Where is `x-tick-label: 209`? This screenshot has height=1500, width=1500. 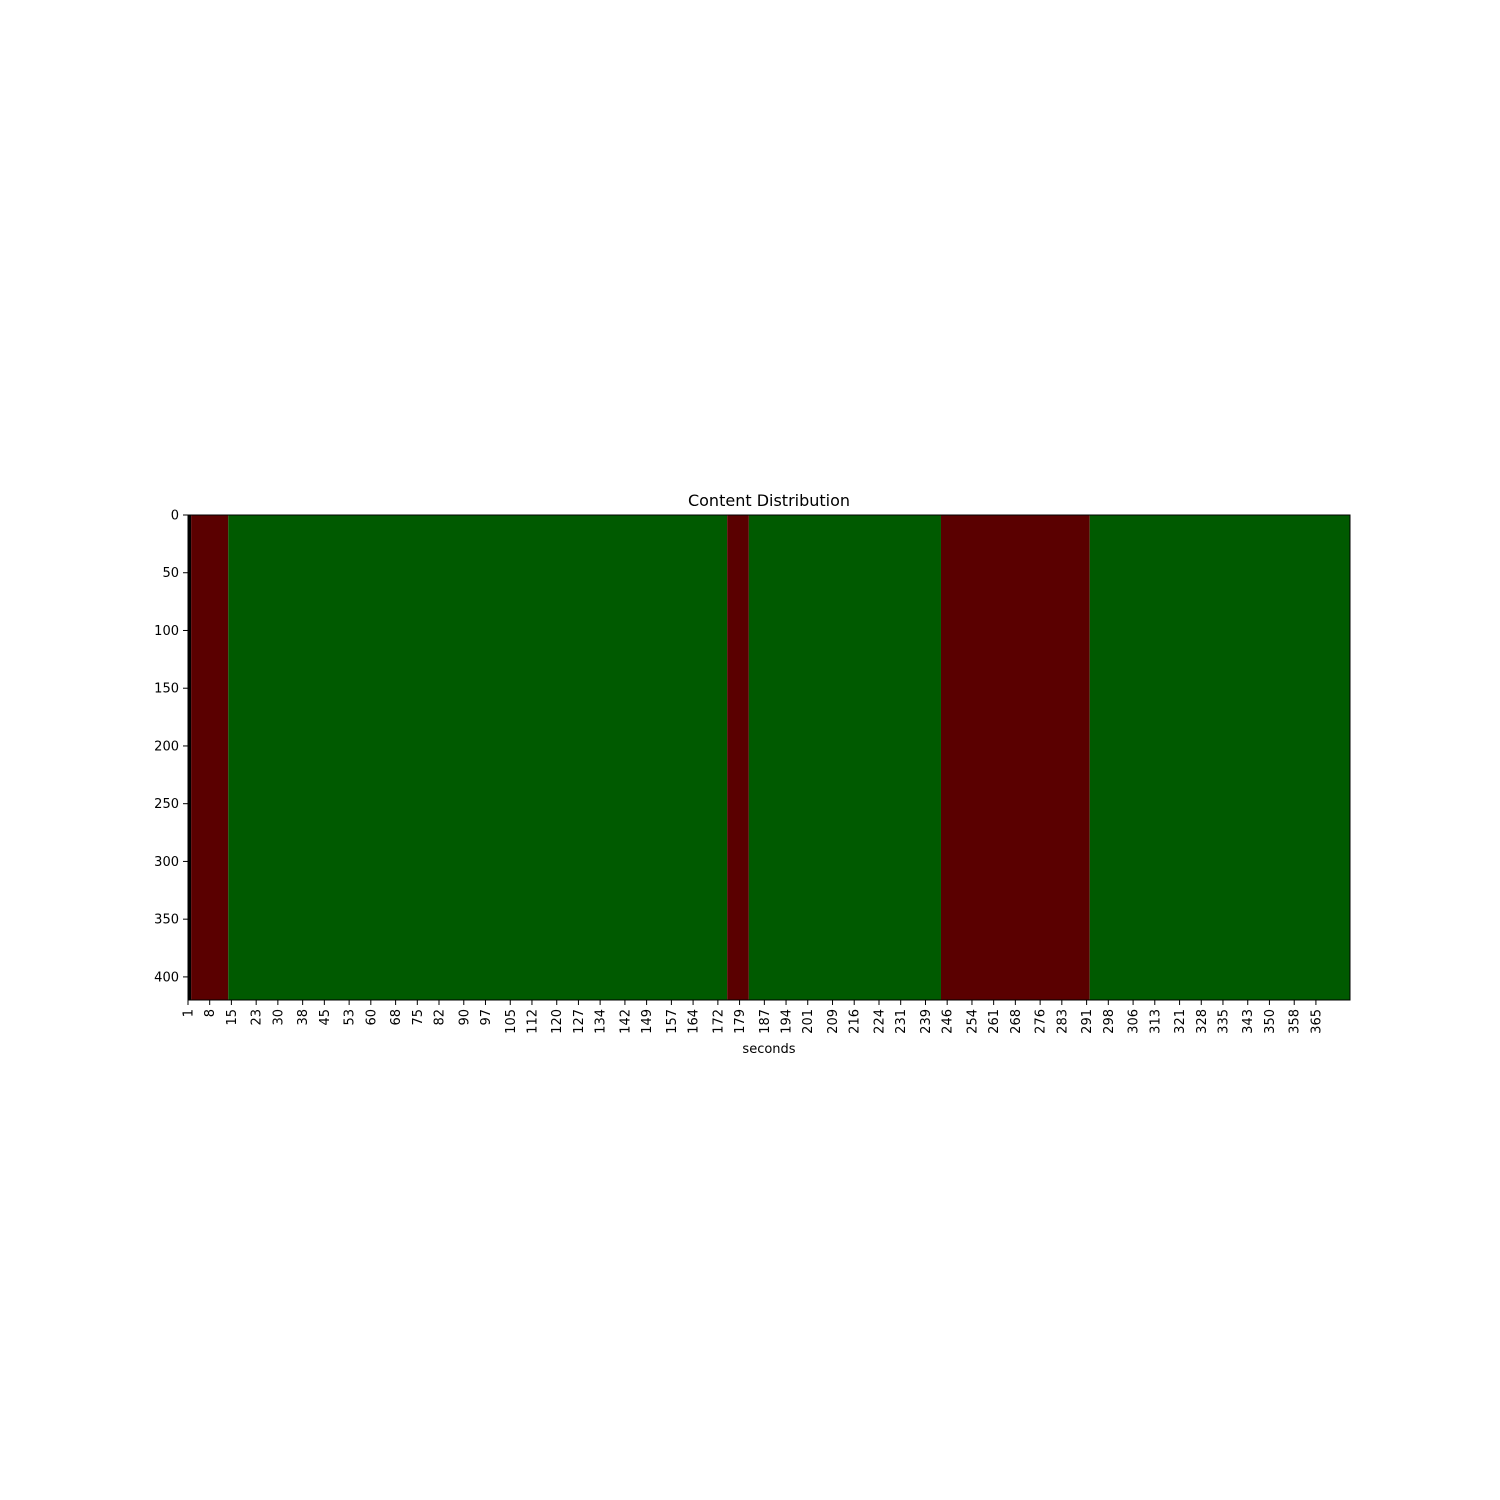 x-tick-label: 209 is located at coordinates (833, 1021).